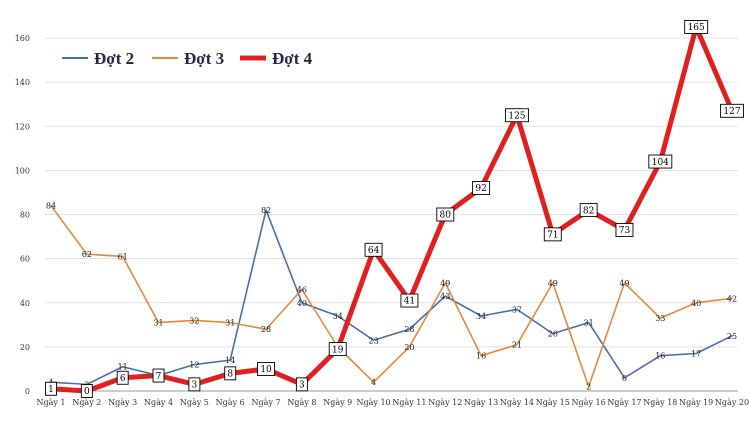 The width and height of the screenshot is (750, 421). What do you see at coordinates (122, 402) in the screenshot?
I see `x-tick-label: Ngày 3` at bounding box center [122, 402].